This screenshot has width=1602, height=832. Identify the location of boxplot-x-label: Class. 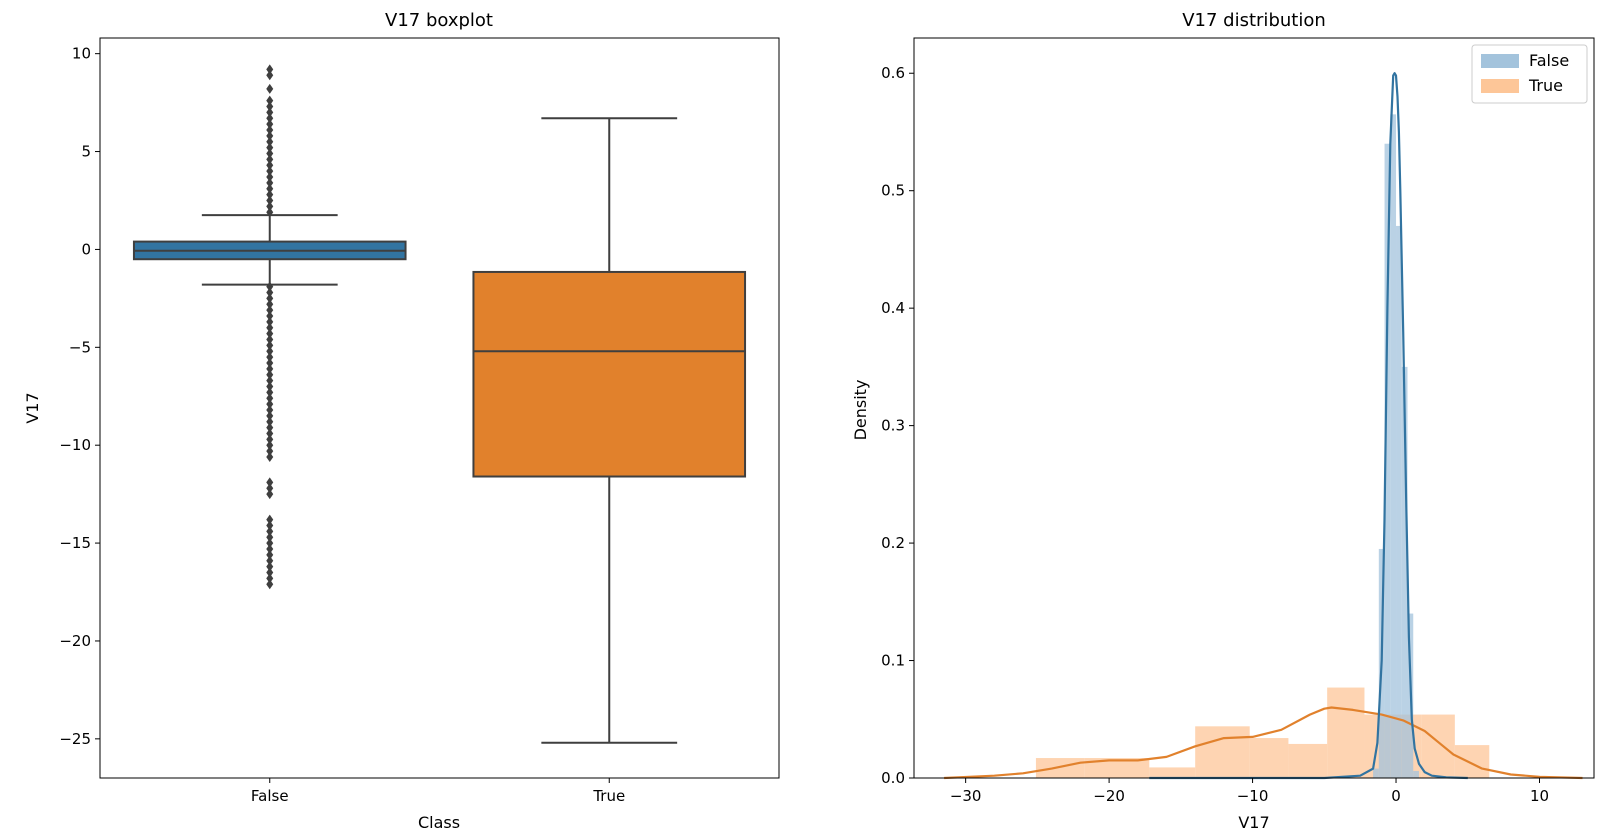
(439, 822).